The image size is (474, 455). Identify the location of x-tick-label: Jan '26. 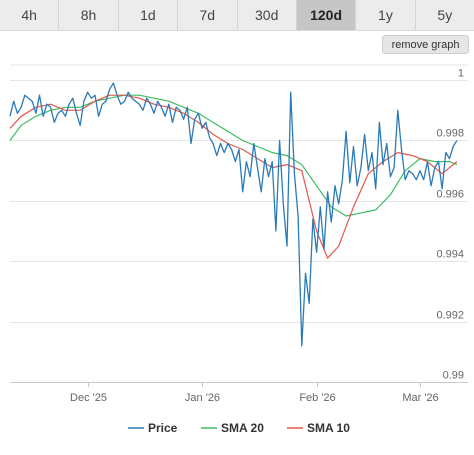
(202, 398).